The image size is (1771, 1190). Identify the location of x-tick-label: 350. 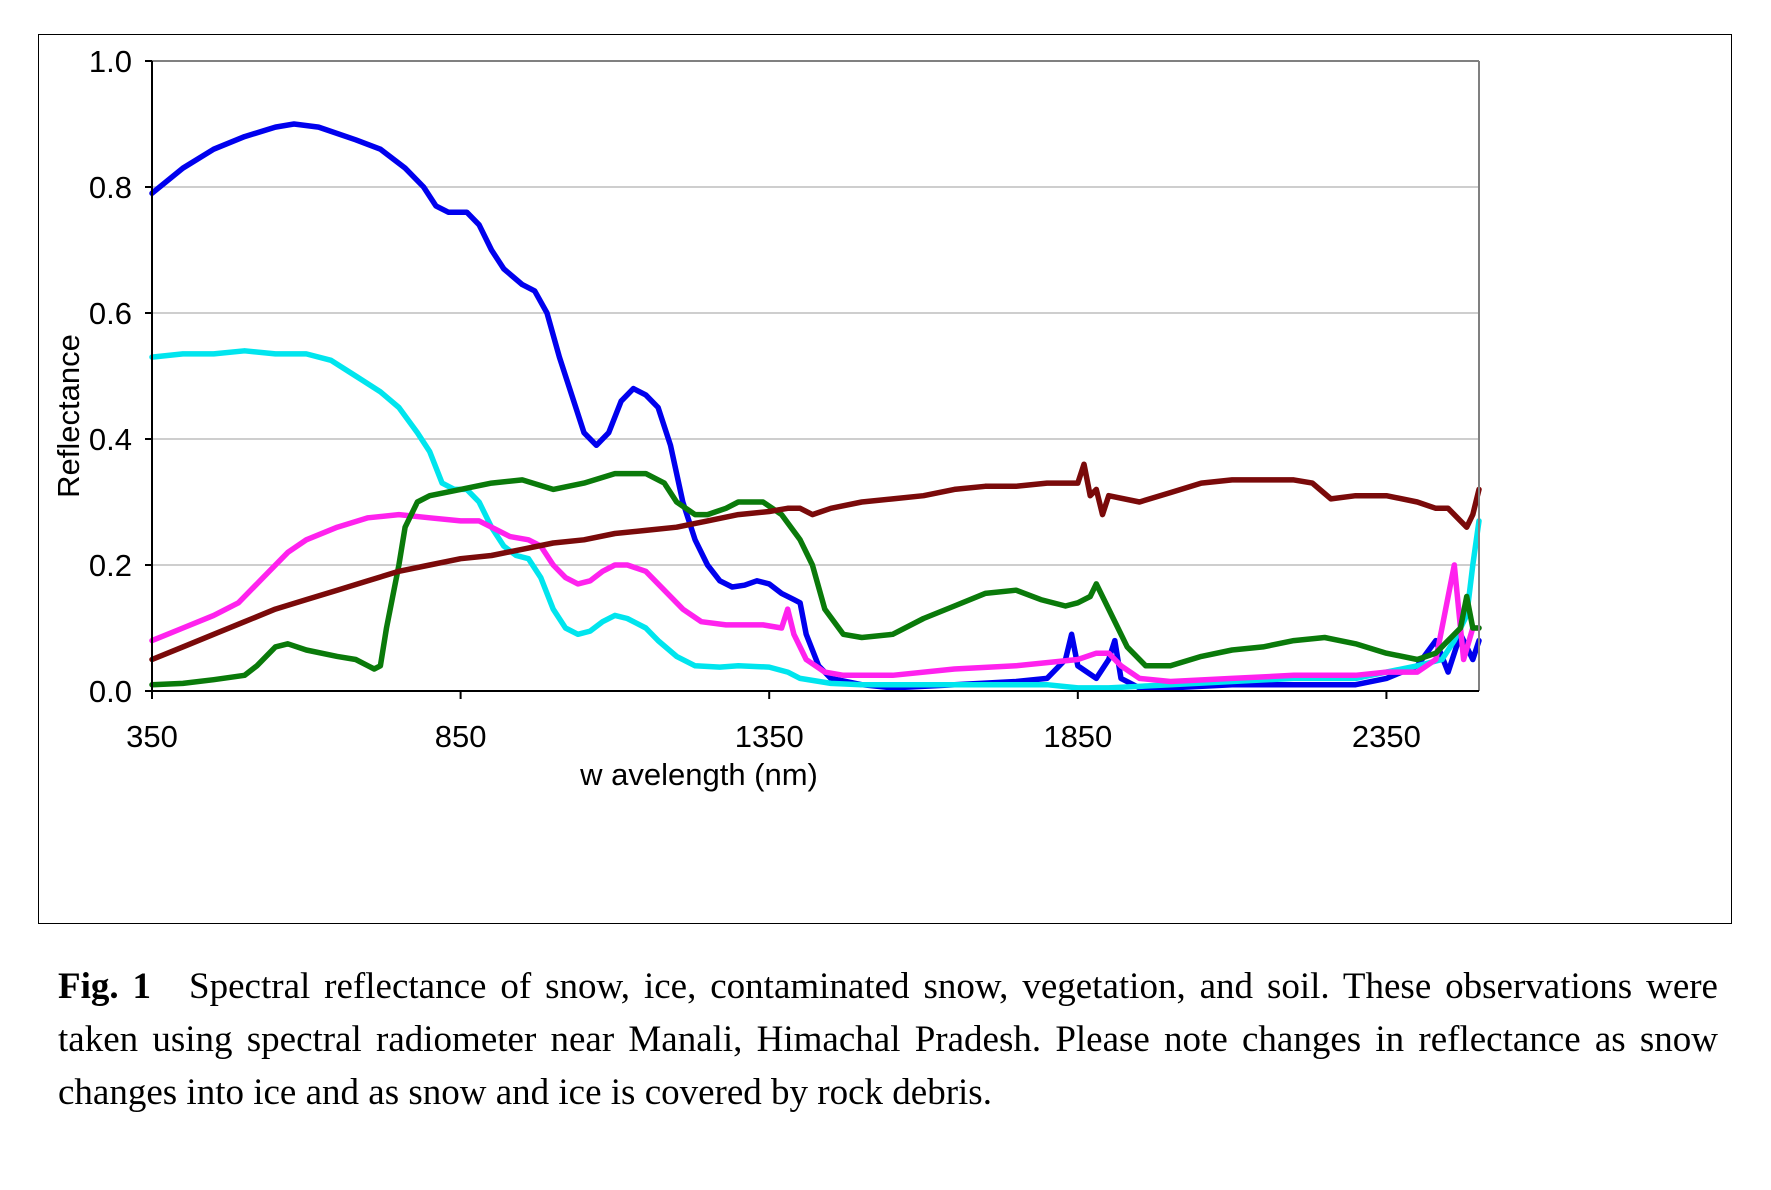
(152, 736).